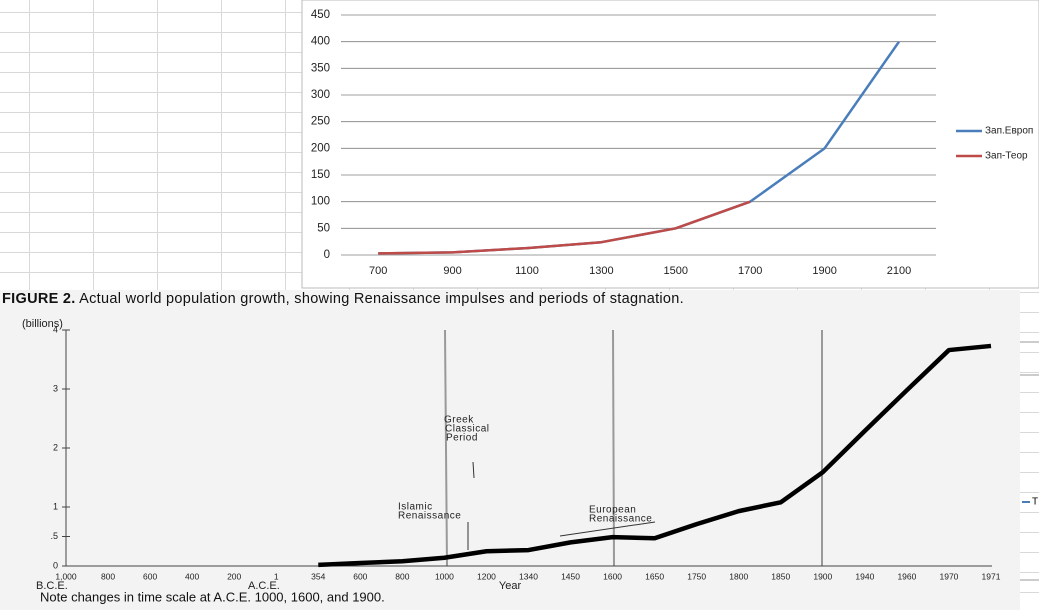  Describe the element at coordinates (276, 576) in the screenshot. I see `x-tick-label: 1` at that location.